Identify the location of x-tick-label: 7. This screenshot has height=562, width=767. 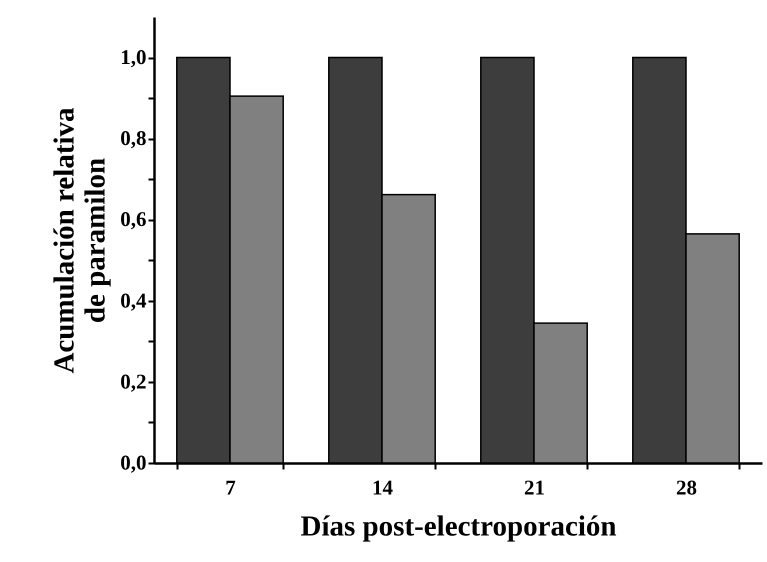
(230, 488).